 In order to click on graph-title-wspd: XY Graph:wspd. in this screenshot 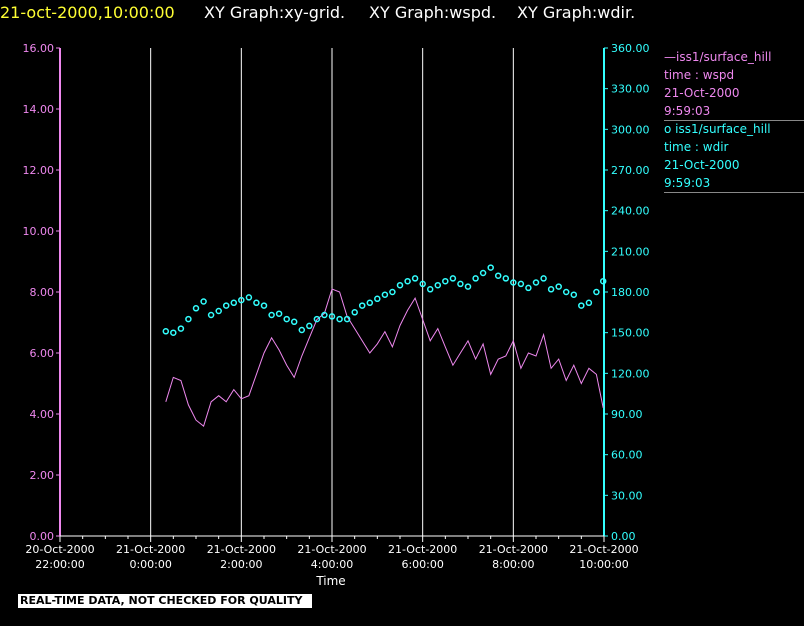, I will do `click(433, 12)`.